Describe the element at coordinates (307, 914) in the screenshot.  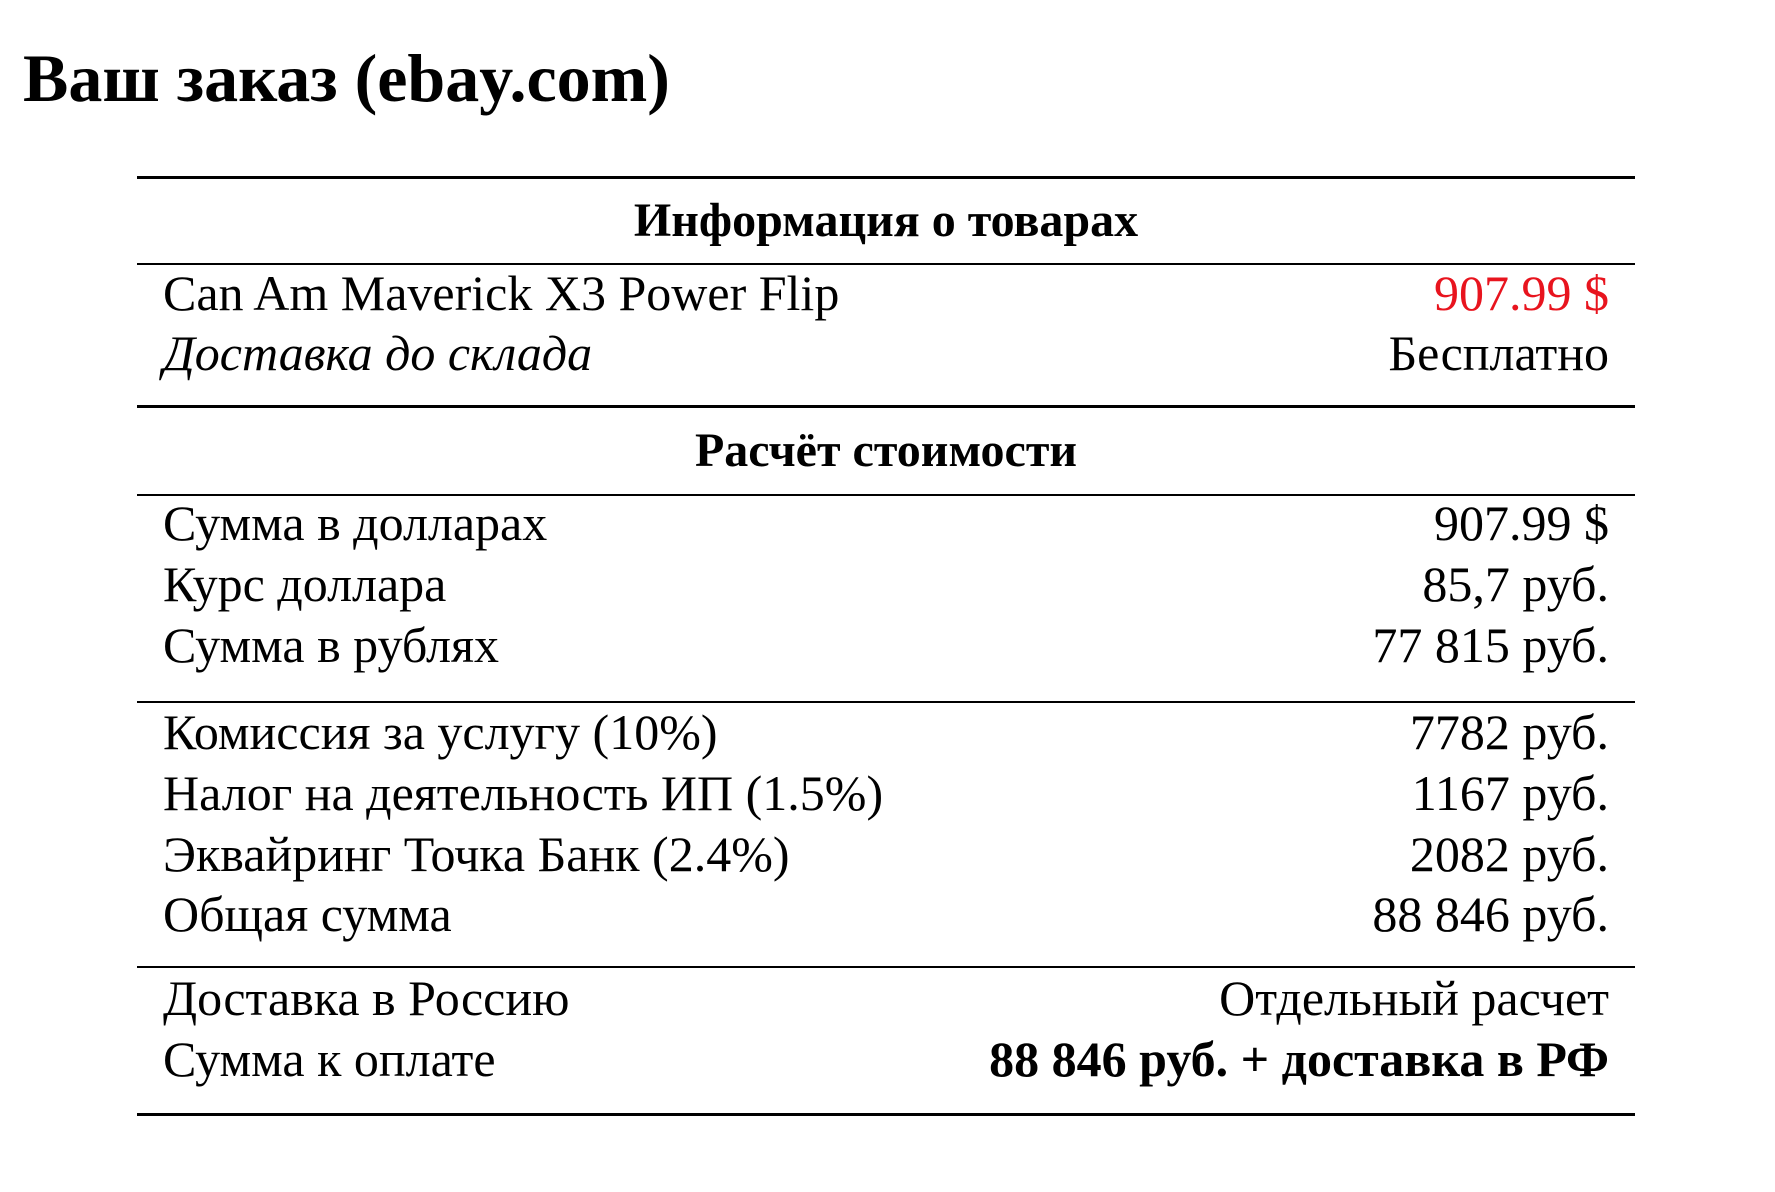
I see `row-label: Общая сумма` at that location.